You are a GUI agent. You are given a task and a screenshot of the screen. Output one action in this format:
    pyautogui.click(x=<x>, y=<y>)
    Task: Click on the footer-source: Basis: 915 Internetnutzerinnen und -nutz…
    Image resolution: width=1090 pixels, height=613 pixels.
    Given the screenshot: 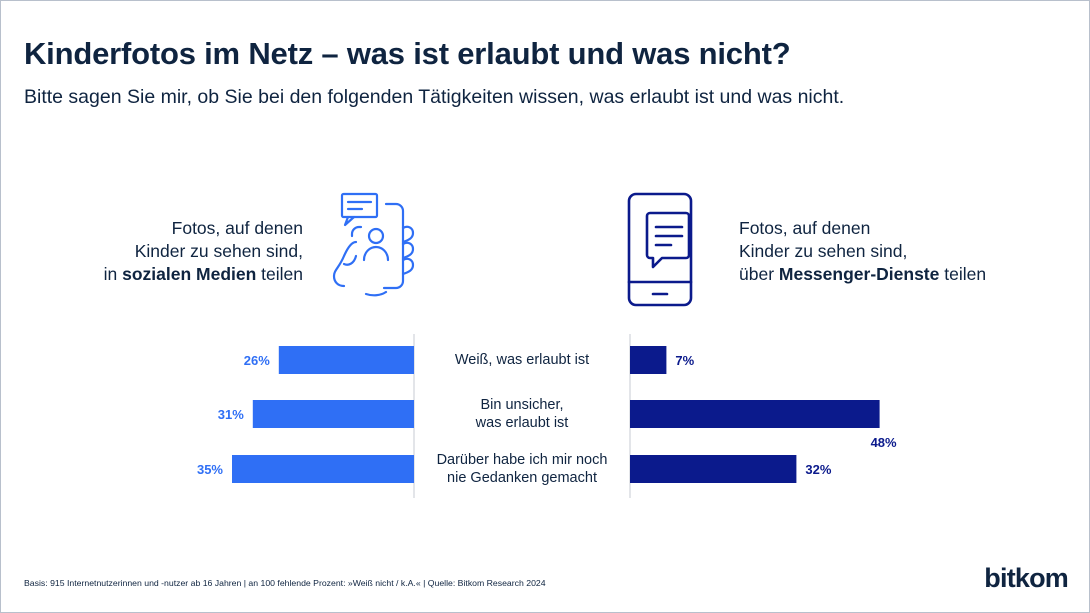 What is the action you would take?
    pyautogui.click(x=285, y=583)
    